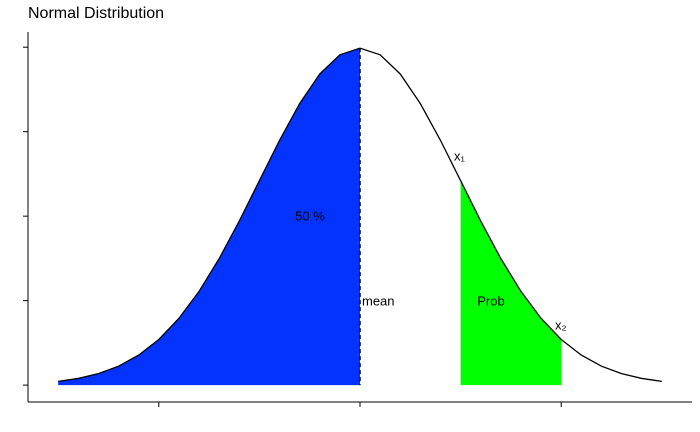  Describe the element at coordinates (561, 324) in the screenshot. I see `annotation: x₂` at that location.